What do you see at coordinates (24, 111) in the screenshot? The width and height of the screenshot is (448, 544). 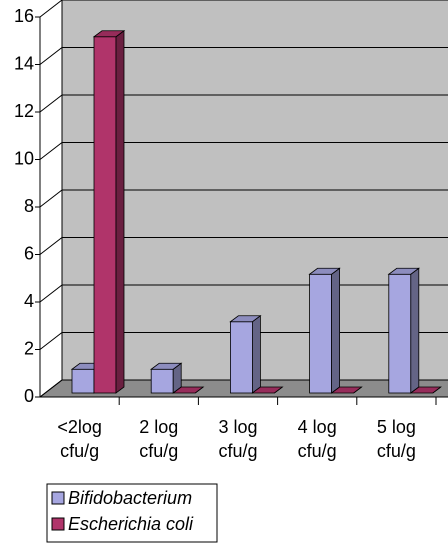 I see `y-tick-label: 12` at bounding box center [24, 111].